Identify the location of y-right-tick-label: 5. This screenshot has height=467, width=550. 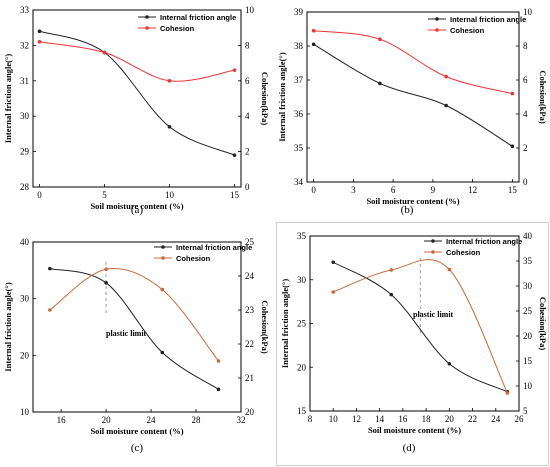
(525, 411).